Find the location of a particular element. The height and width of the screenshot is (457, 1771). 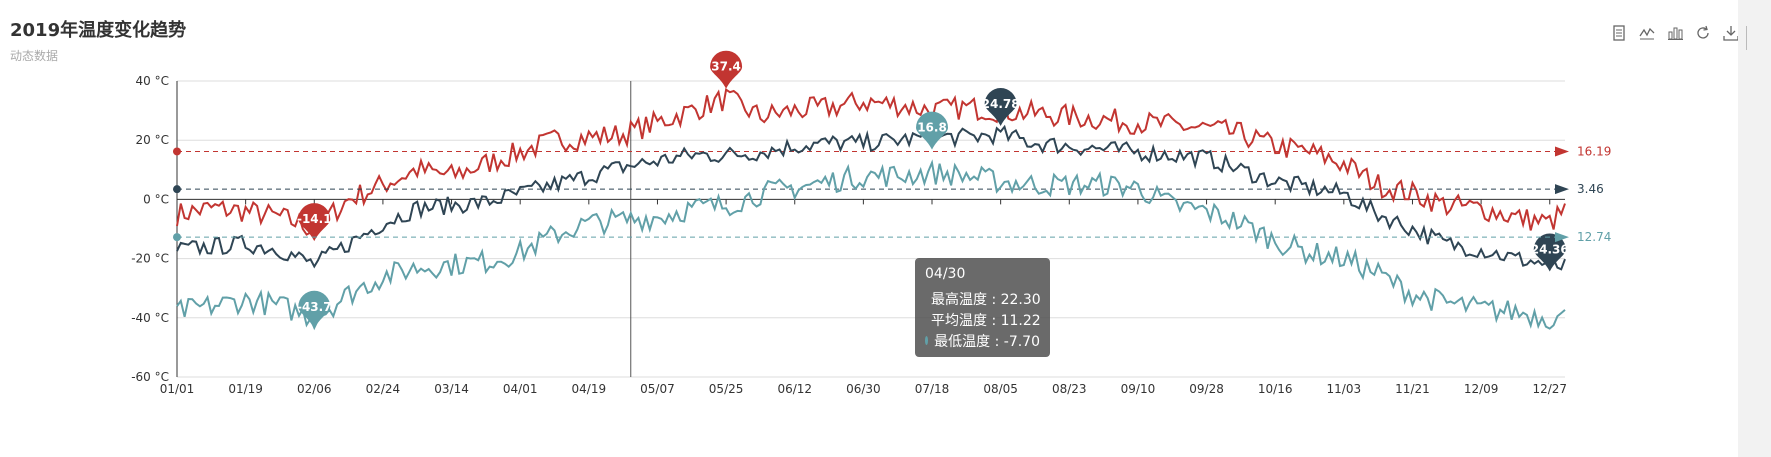

x-tick-label: 12/27 is located at coordinates (1549, 389).